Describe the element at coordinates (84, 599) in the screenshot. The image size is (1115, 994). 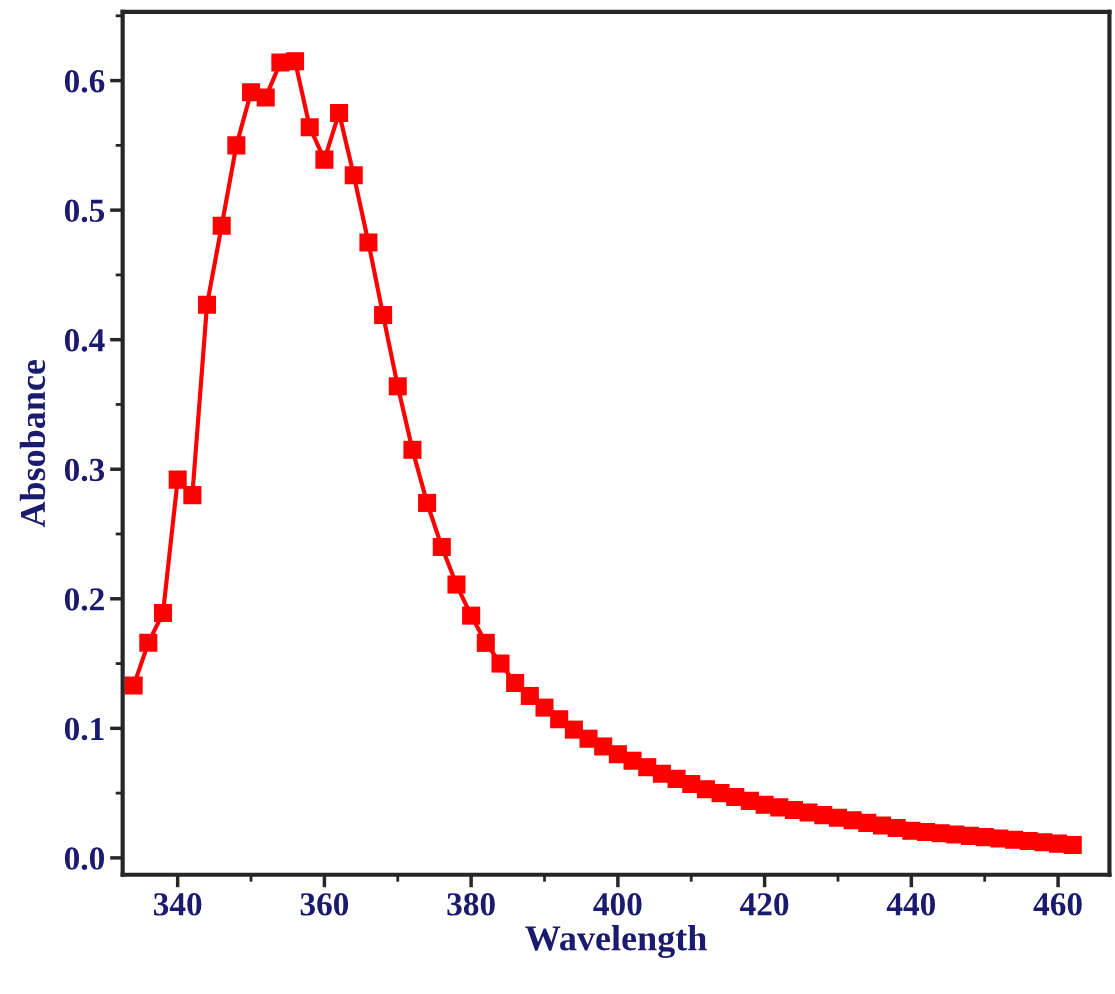
I see `y-tick-label: 0.2` at that location.